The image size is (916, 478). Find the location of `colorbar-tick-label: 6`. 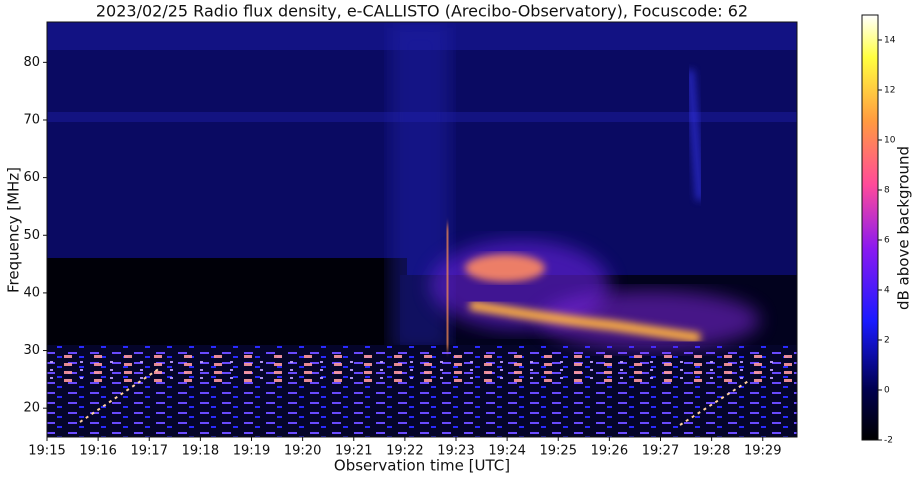

colorbar-tick-label: 6 is located at coordinates (887, 241).